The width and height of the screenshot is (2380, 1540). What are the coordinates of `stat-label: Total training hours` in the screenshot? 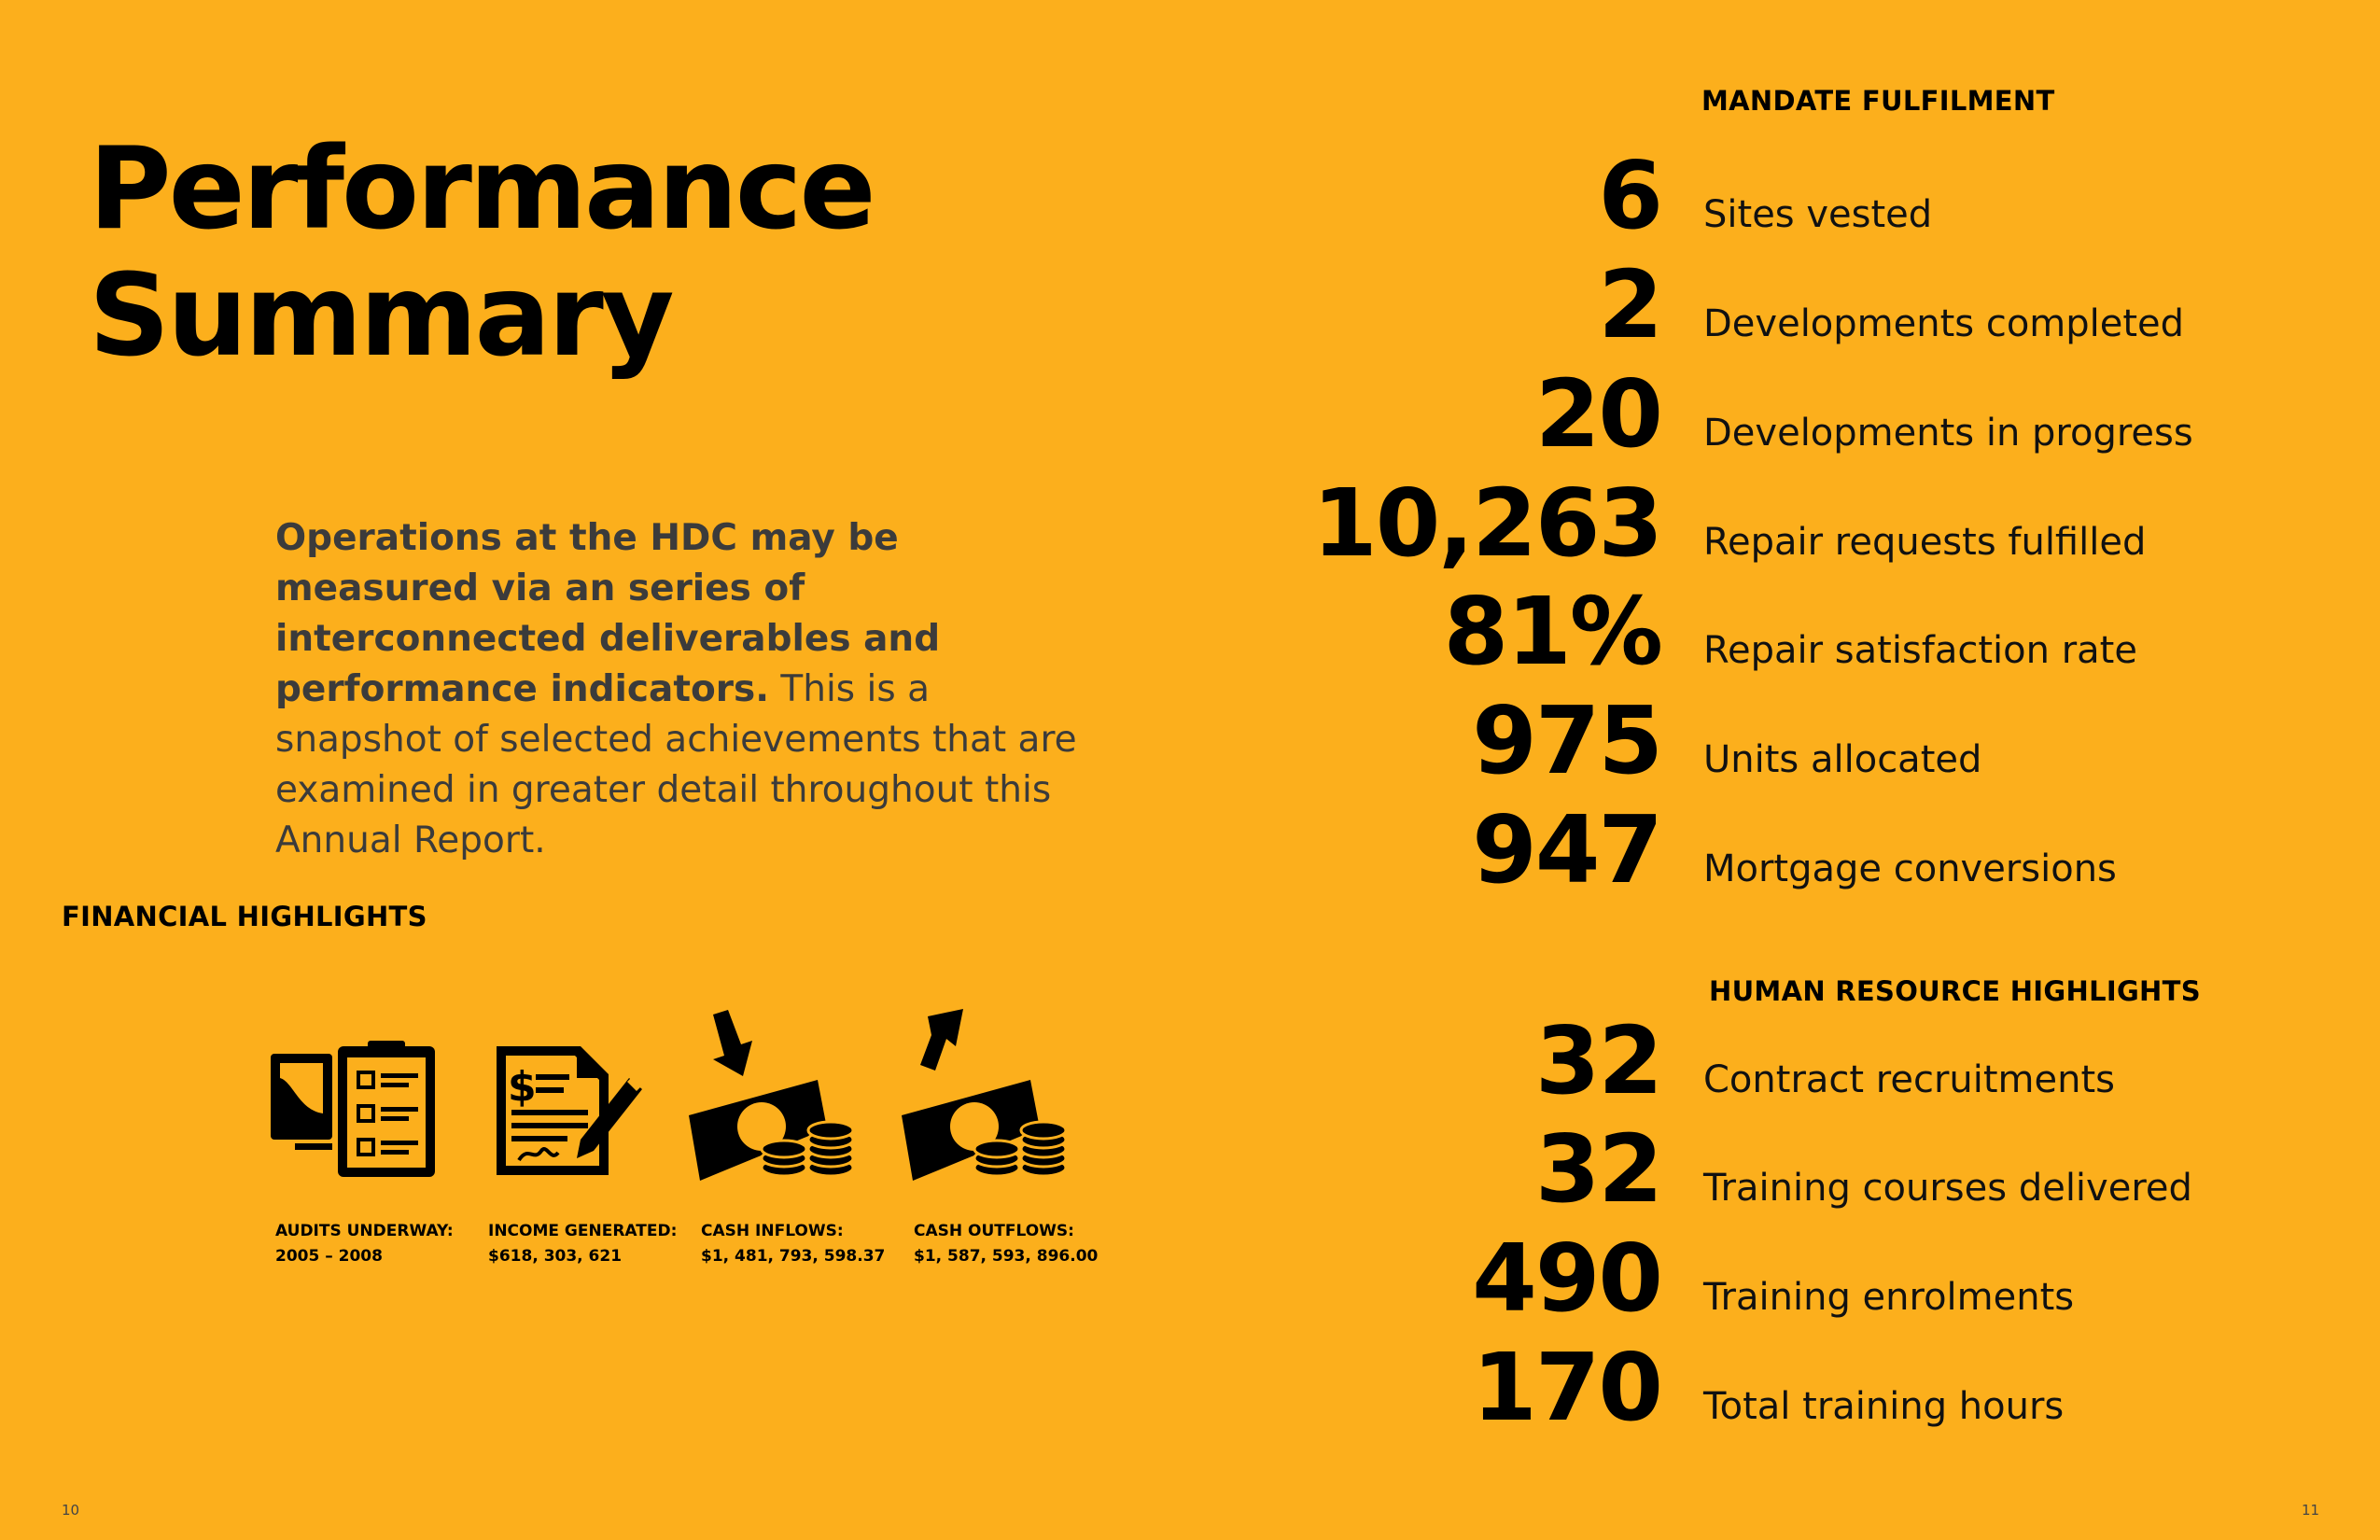 It's located at (1884, 1406).